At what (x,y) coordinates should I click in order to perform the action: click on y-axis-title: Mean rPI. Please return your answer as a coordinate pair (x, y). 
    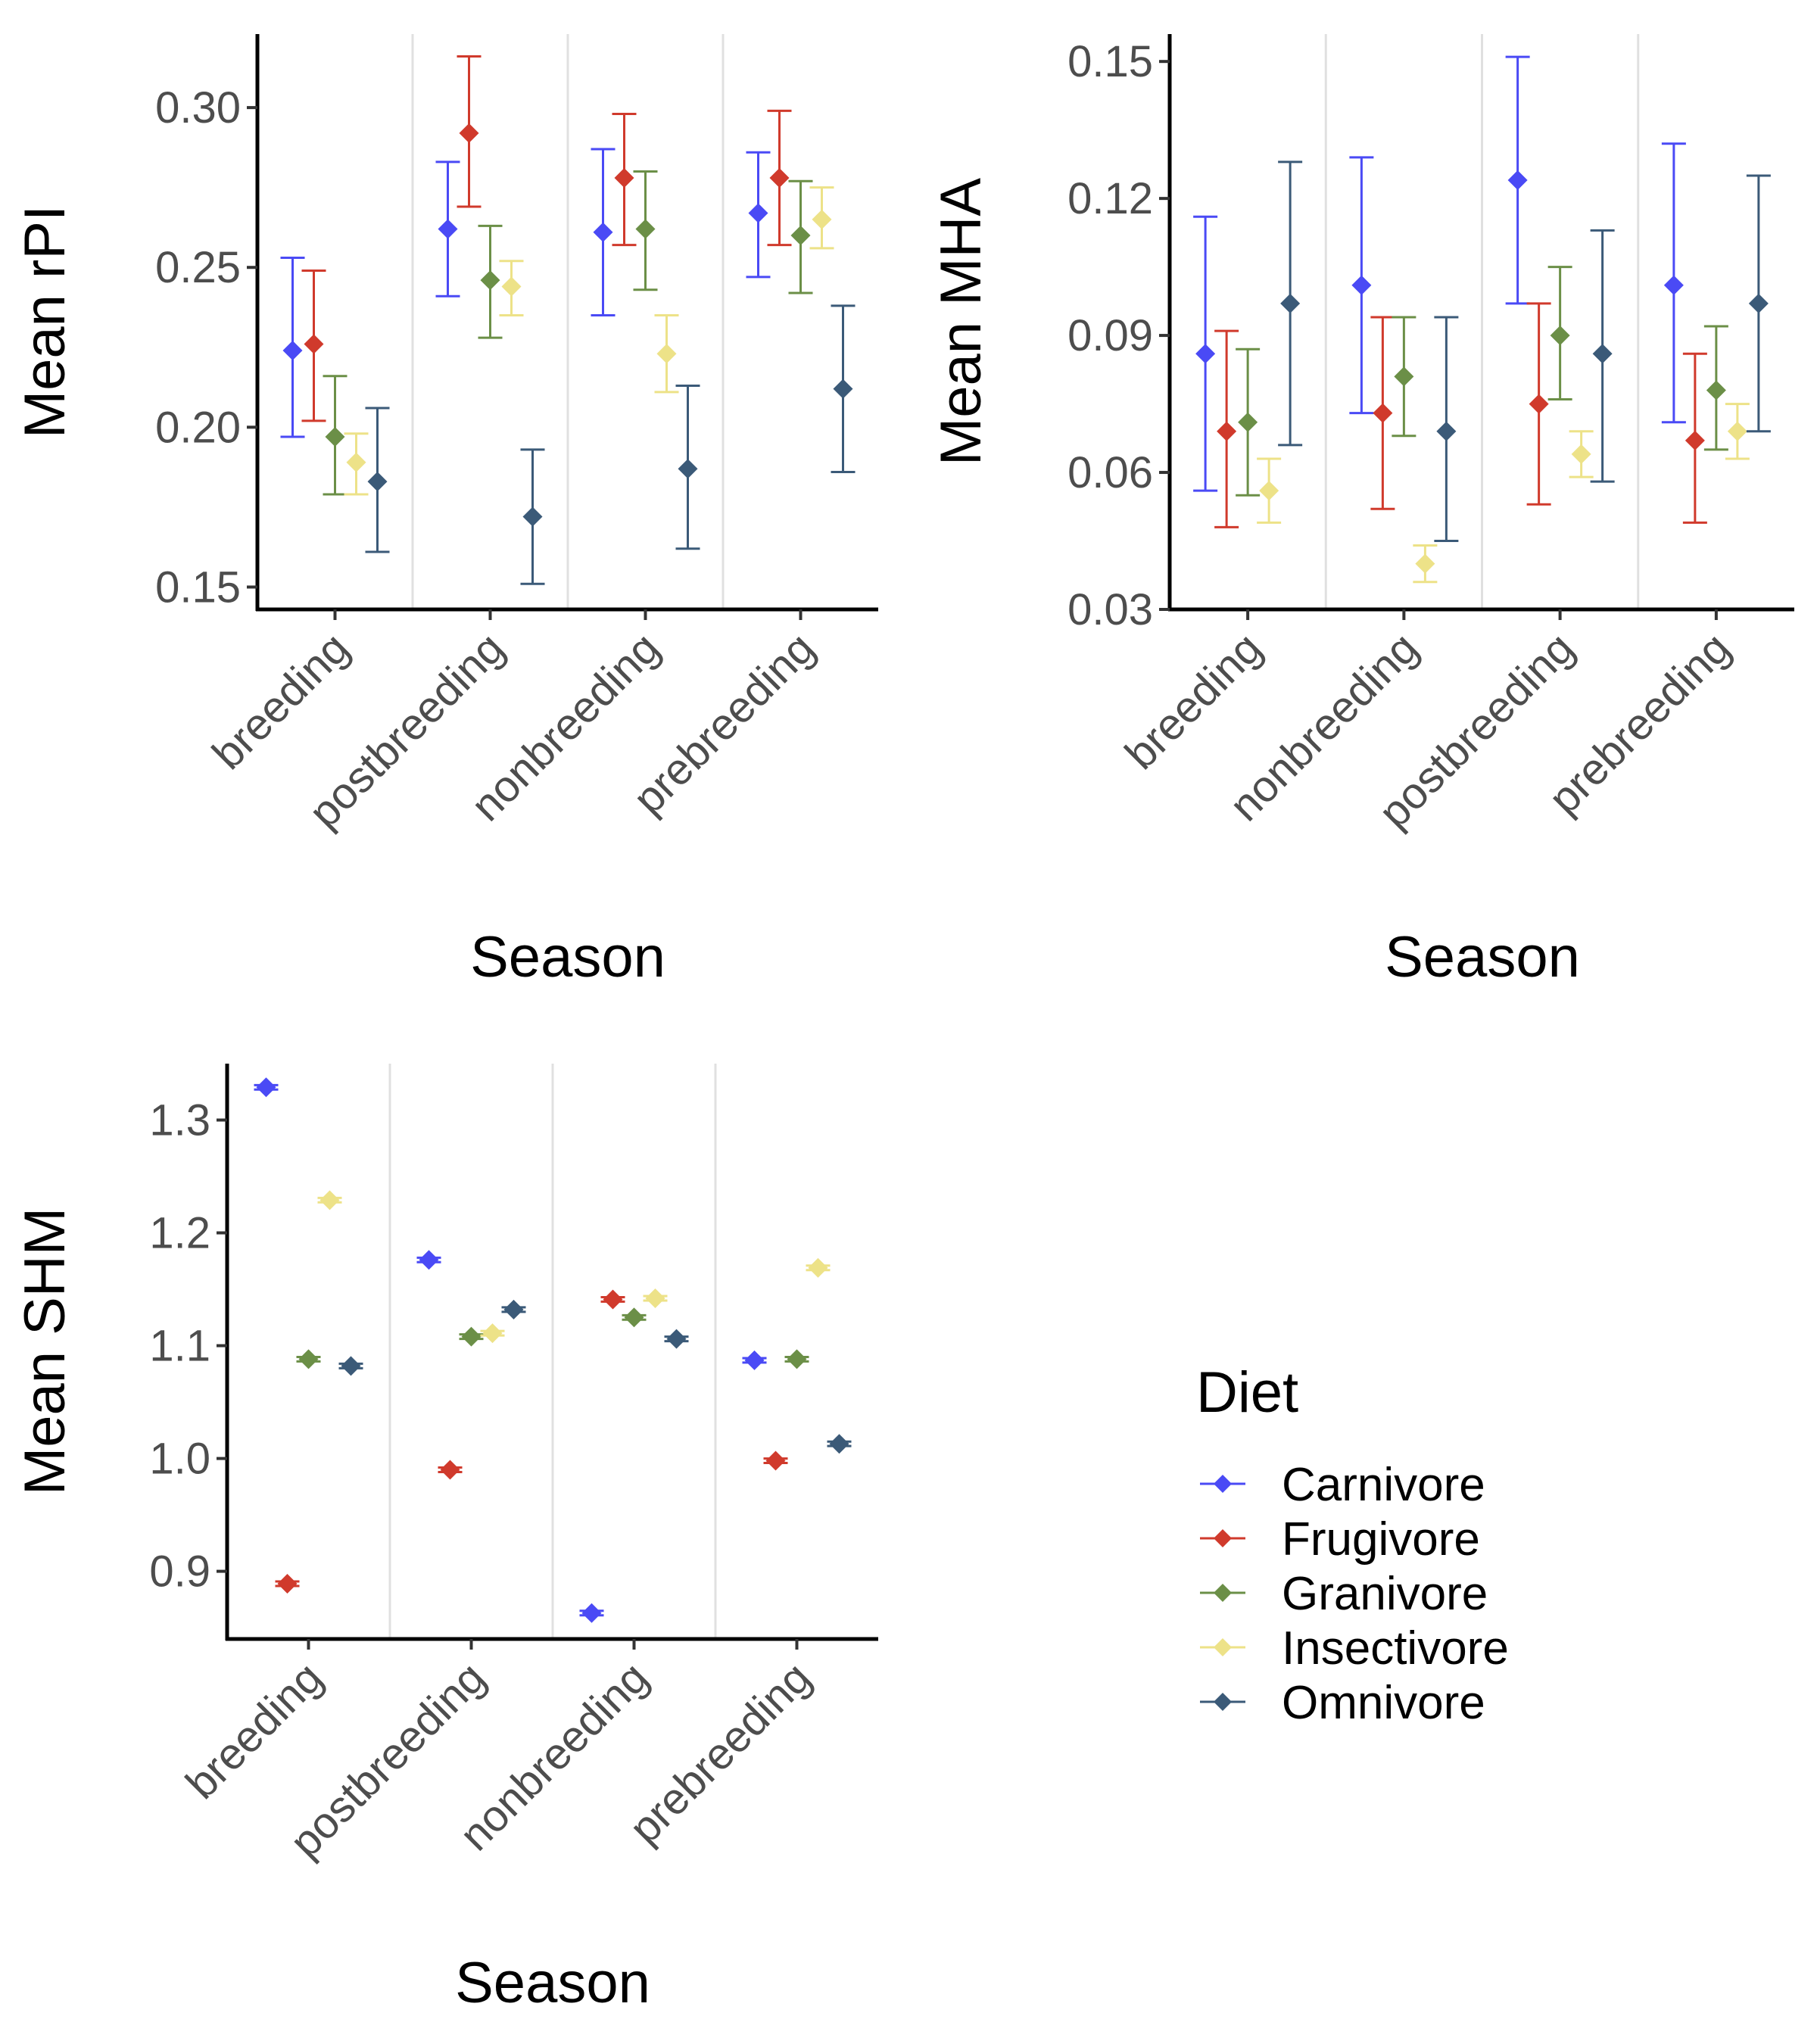
    Looking at the image, I should click on (45, 321).